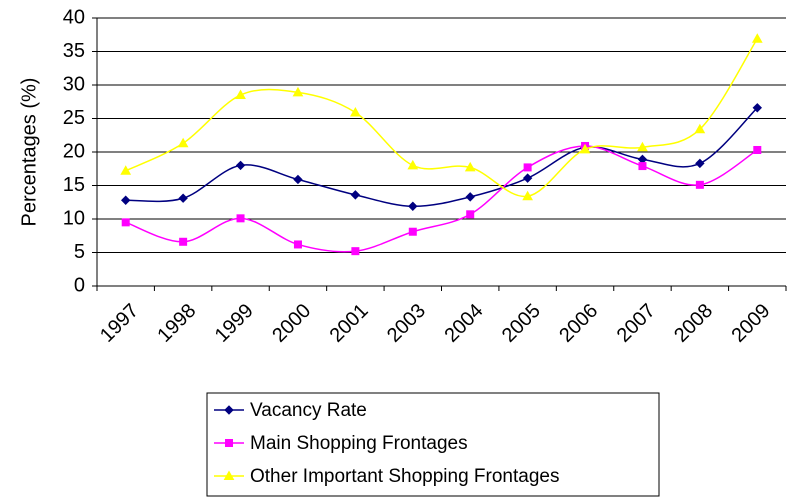 Image resolution: width=789 pixels, height=499 pixels. What do you see at coordinates (74, 118) in the screenshot?
I see `y-tick-label: 25` at bounding box center [74, 118].